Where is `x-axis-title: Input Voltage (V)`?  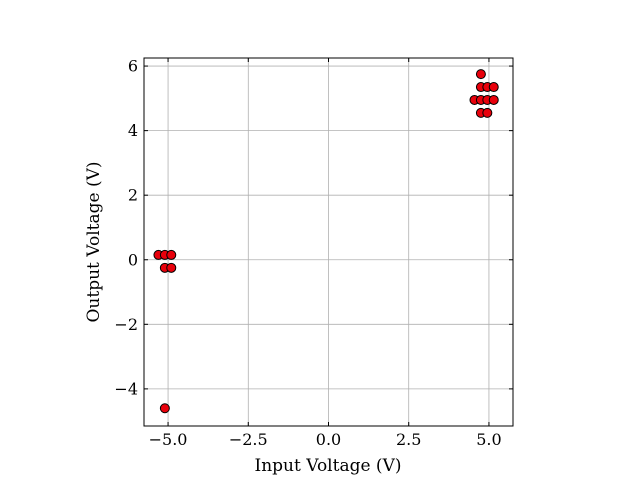
x-axis-title: Input Voltage (V) is located at coordinates (328, 466).